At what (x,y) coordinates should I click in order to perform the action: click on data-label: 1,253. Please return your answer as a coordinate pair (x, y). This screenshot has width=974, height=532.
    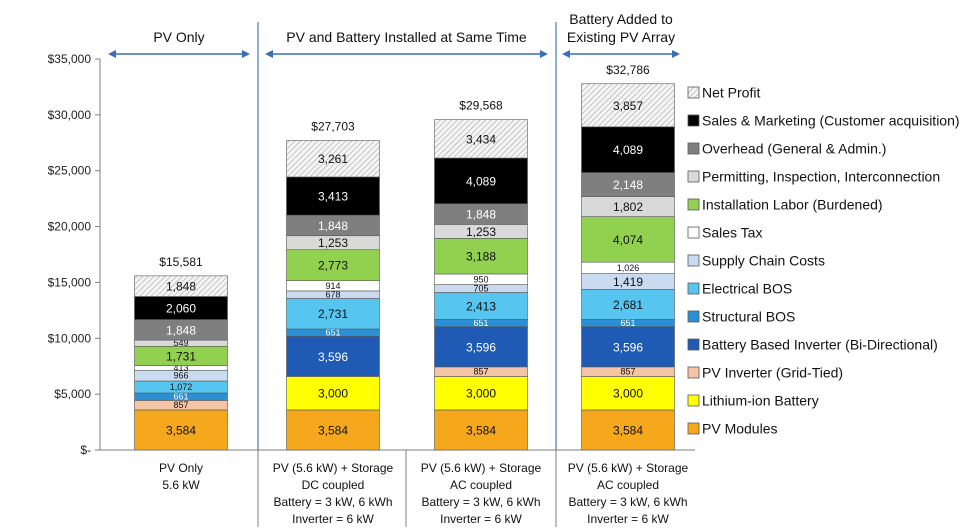
    Looking at the image, I should click on (481, 232).